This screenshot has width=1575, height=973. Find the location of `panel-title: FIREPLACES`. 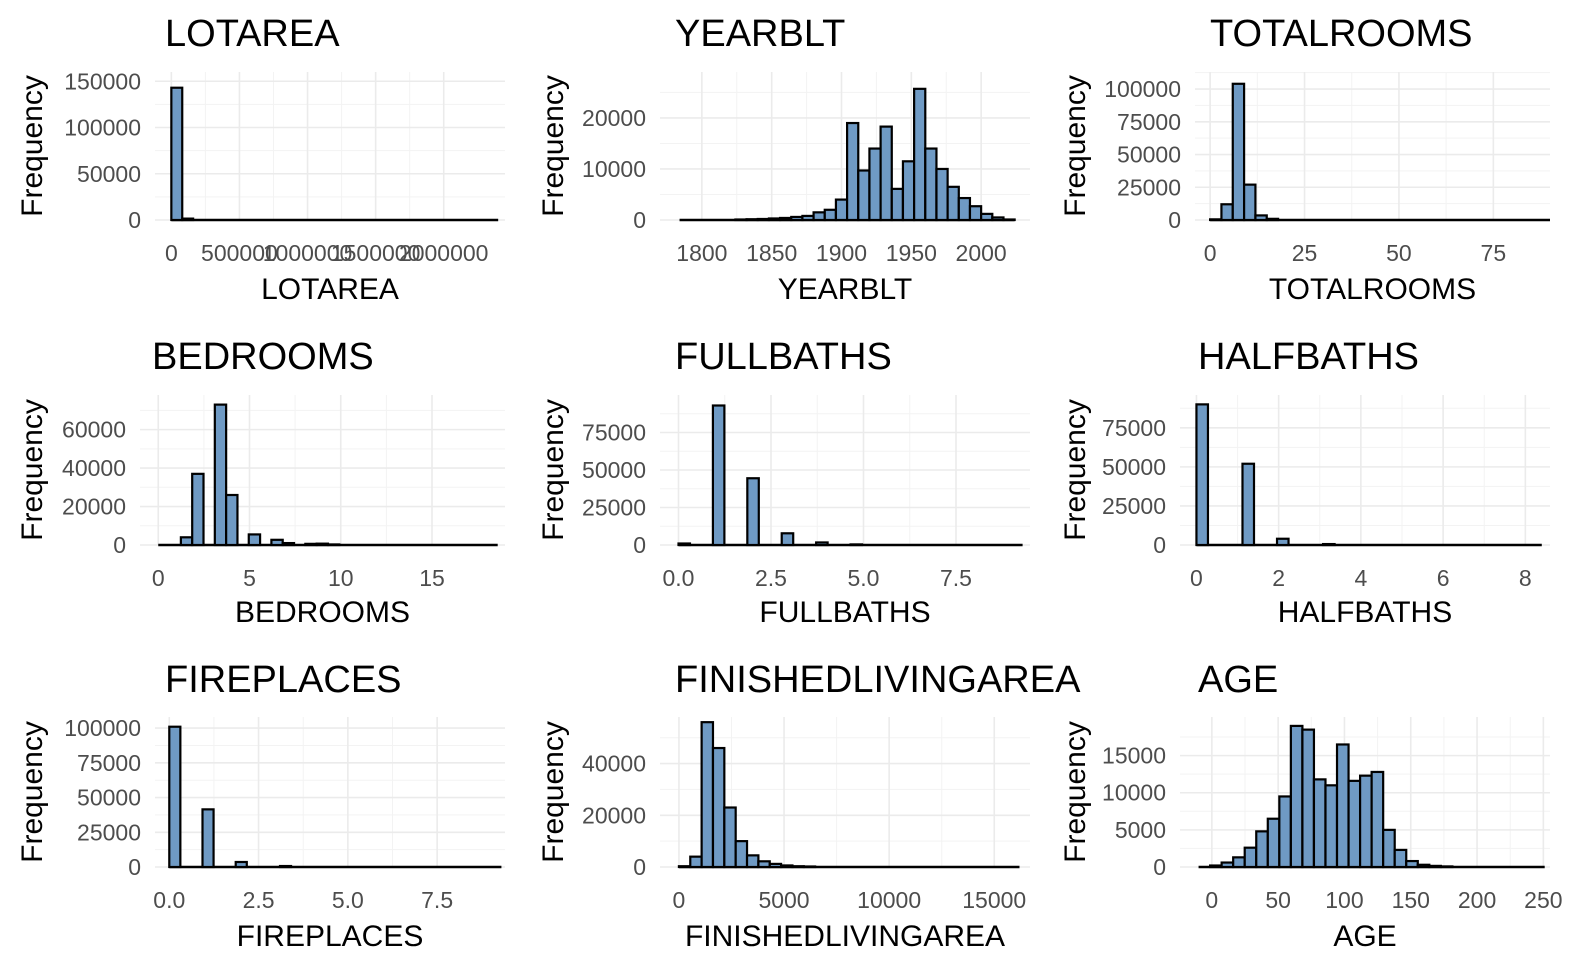

panel-title: FIREPLACES is located at coordinates (283, 680).